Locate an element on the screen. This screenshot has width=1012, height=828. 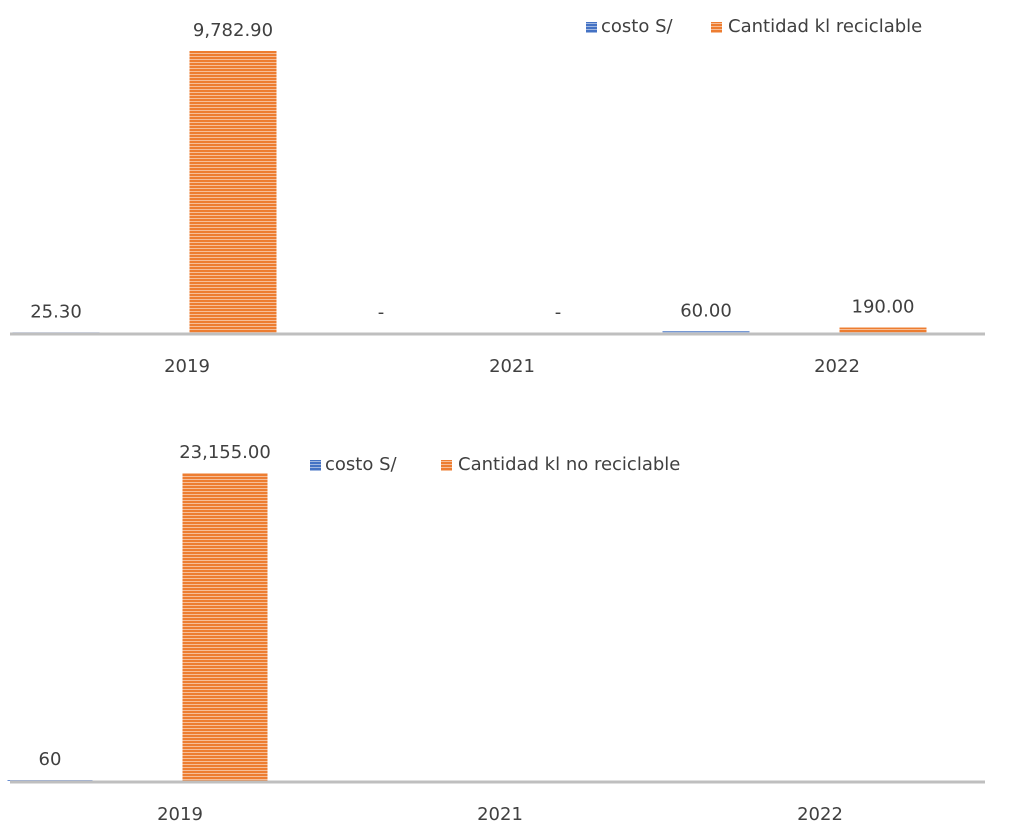
x-tick-label-2-2022: 2022 is located at coordinates (820, 813).